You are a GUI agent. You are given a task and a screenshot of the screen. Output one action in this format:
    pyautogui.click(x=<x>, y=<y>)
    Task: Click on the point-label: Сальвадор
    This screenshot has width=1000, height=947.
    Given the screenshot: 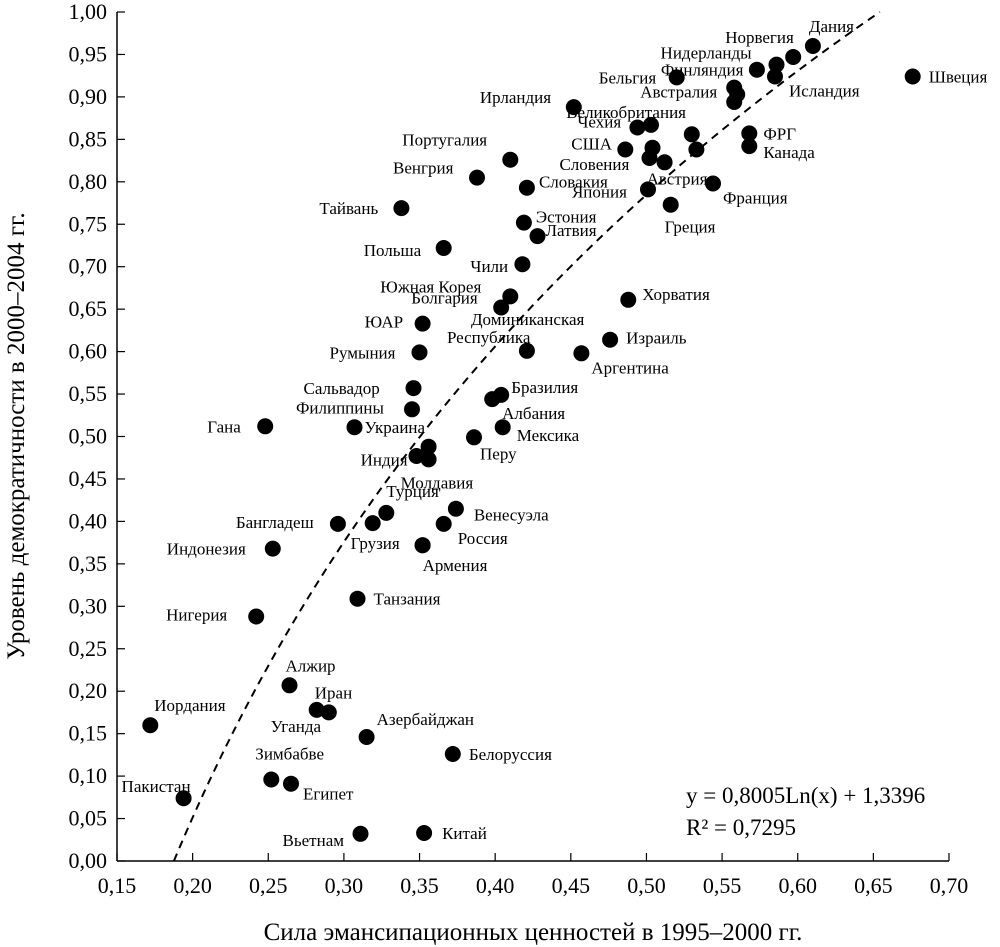 What is the action you would take?
    pyautogui.click(x=341, y=388)
    